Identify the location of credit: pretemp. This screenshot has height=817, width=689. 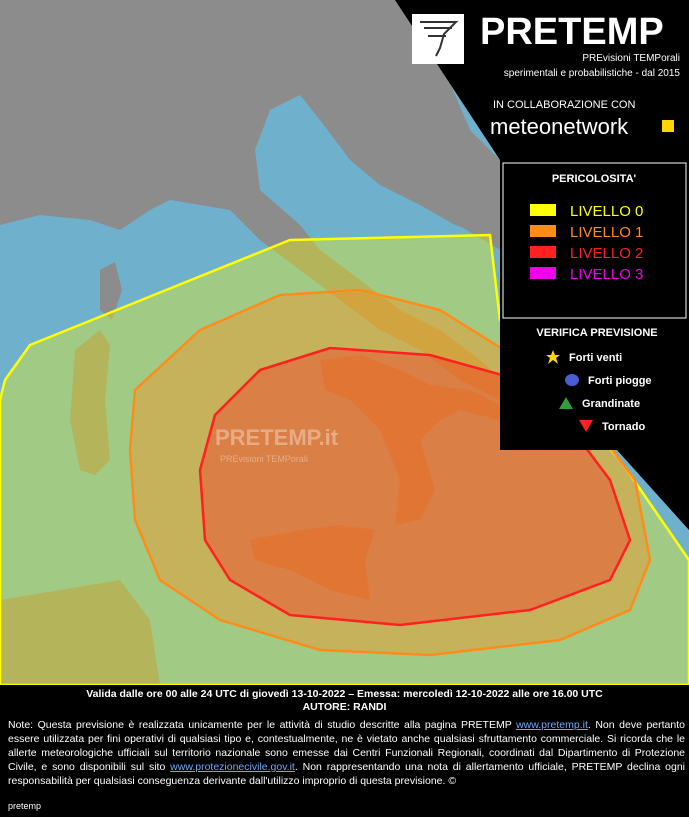
(25, 806).